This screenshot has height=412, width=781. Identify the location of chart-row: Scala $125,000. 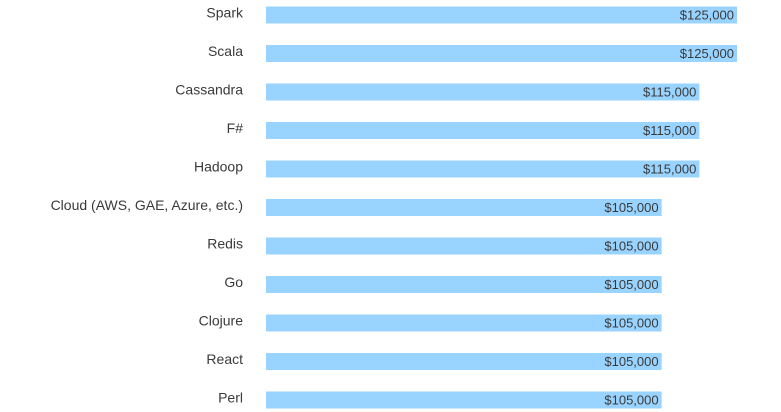
(472, 52).